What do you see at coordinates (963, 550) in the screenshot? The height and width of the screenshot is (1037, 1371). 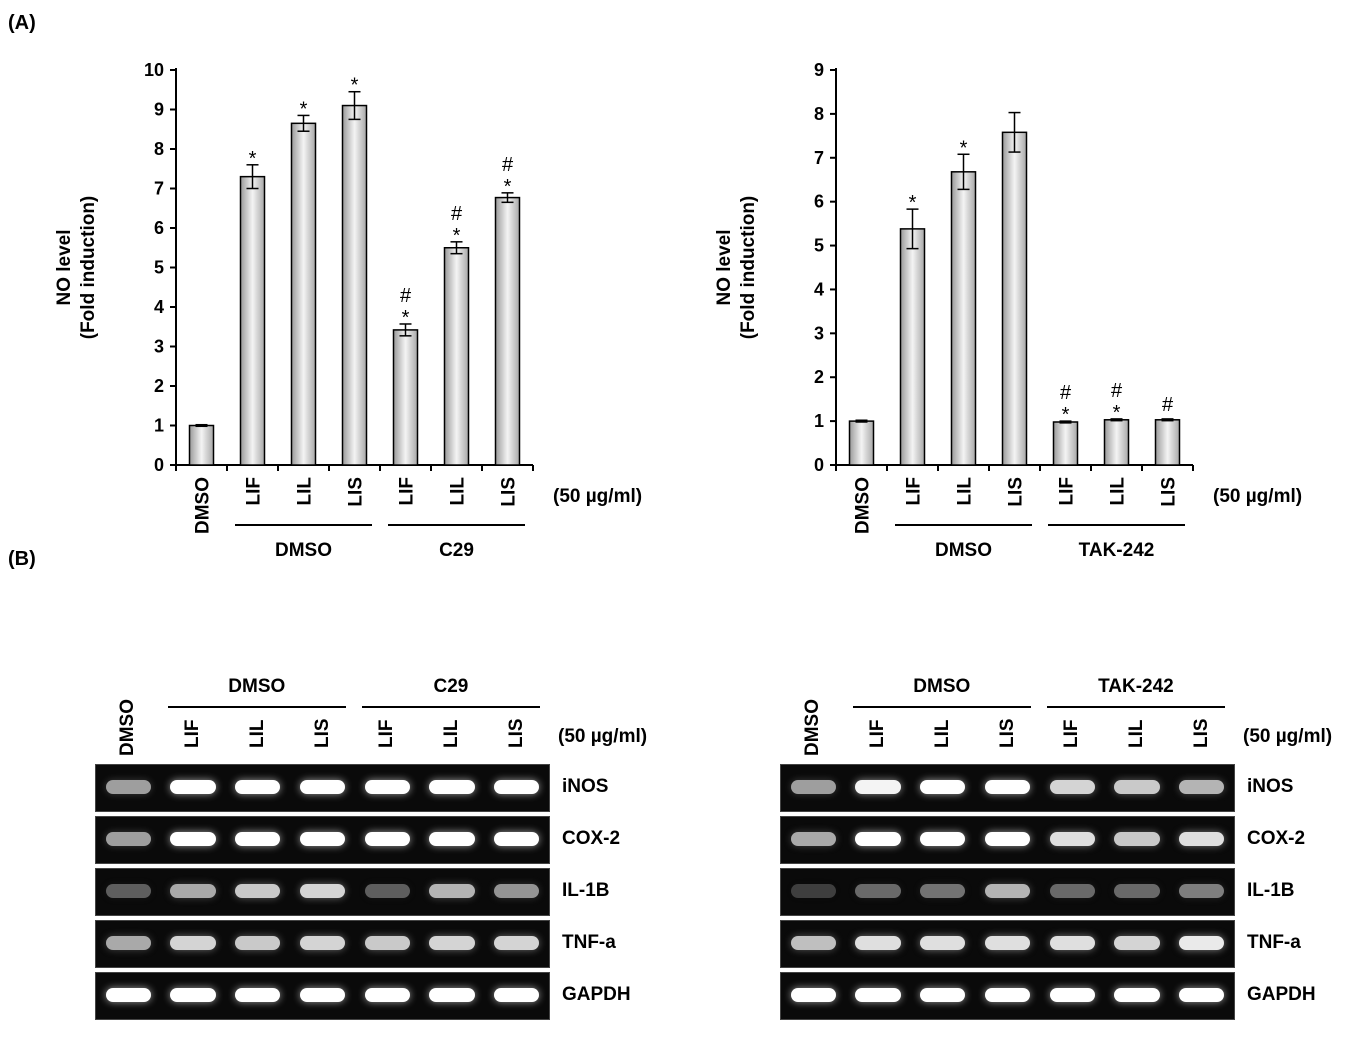 I see `chart2-group-label: DMSO` at bounding box center [963, 550].